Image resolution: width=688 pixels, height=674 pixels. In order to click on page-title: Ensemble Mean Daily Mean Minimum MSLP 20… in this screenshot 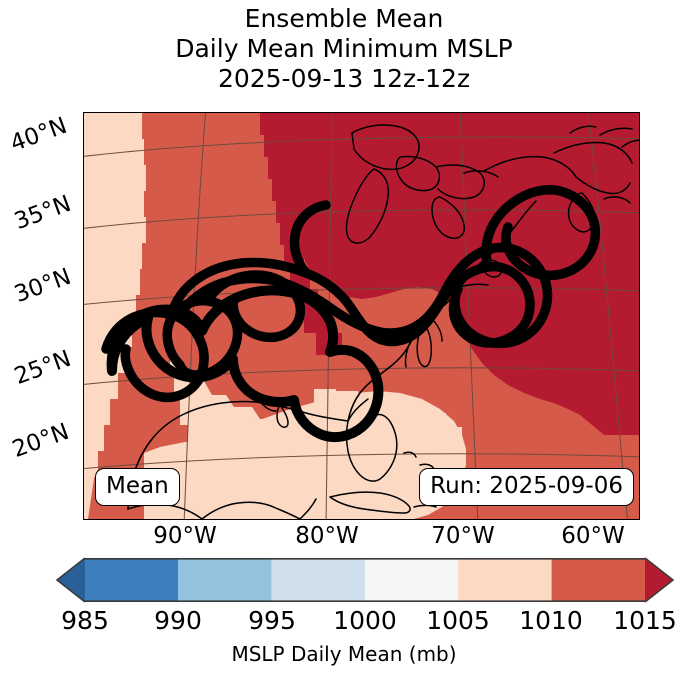, I will do `click(344, 49)`.